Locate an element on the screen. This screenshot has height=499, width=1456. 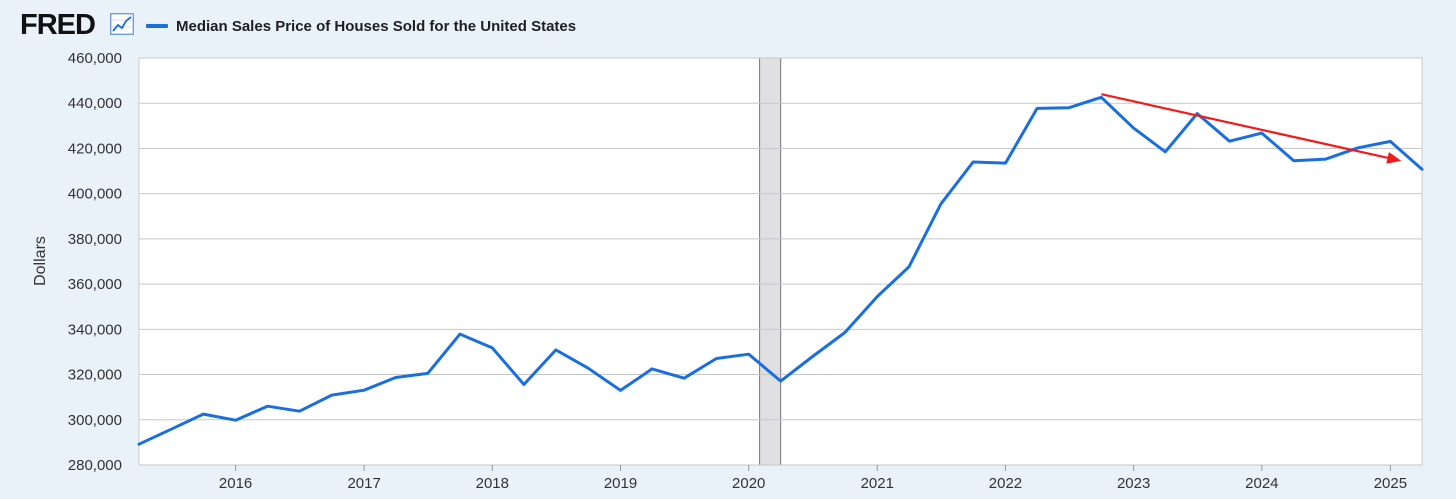
fred-logo: FRED is located at coordinates (58, 25).